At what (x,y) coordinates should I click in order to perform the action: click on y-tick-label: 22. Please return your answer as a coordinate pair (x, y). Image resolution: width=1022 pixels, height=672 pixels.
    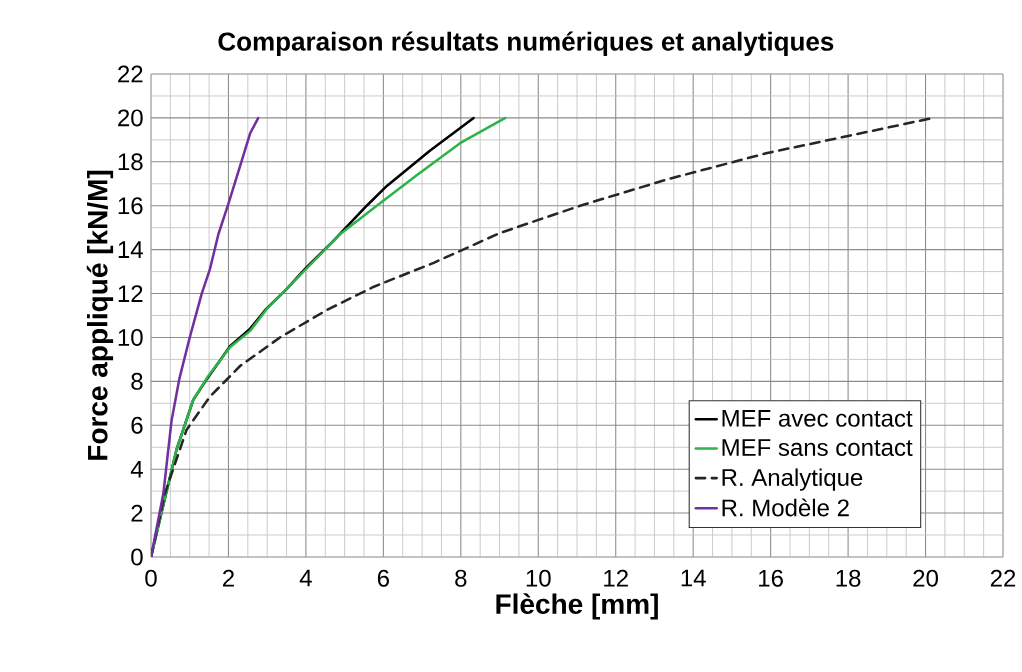
    Looking at the image, I should click on (130, 74).